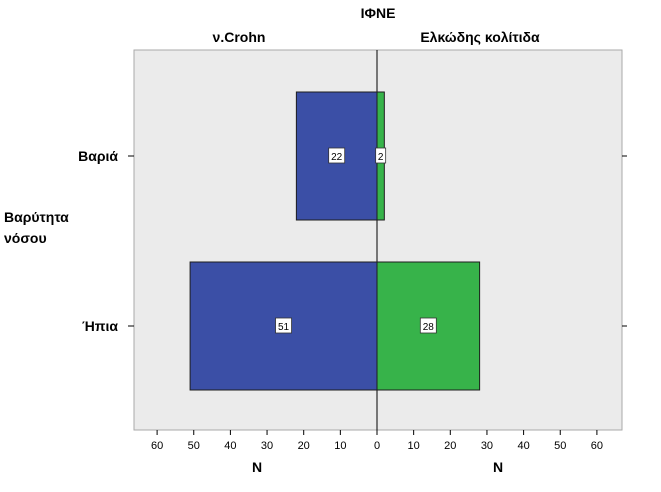 The width and height of the screenshot is (661, 492). I want to click on data-label: 2, so click(381, 157).